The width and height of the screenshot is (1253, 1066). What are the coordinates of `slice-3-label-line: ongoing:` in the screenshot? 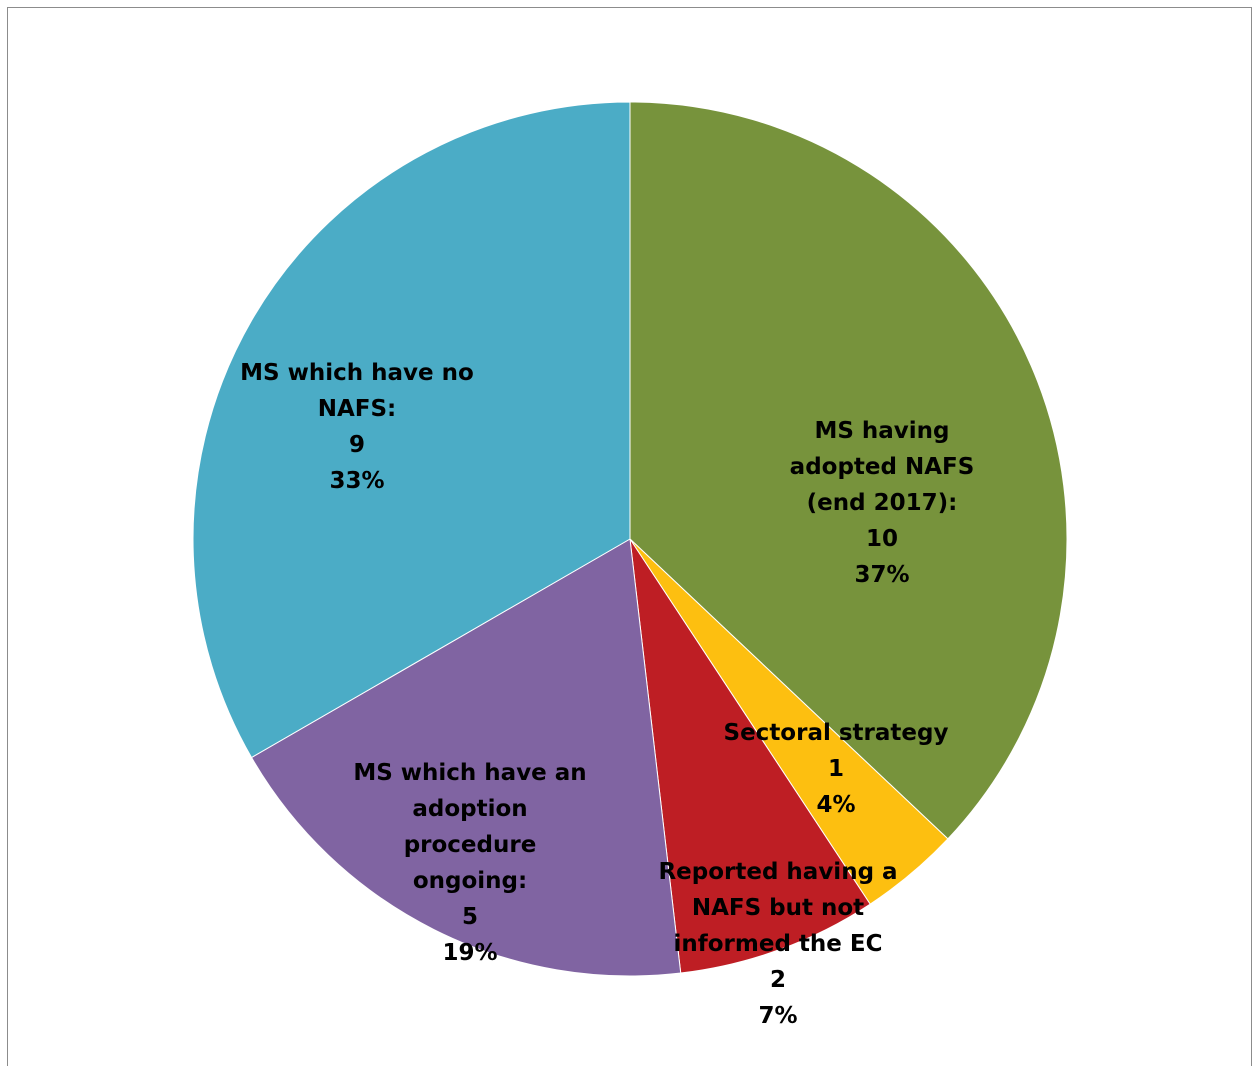 It's located at (470, 881).